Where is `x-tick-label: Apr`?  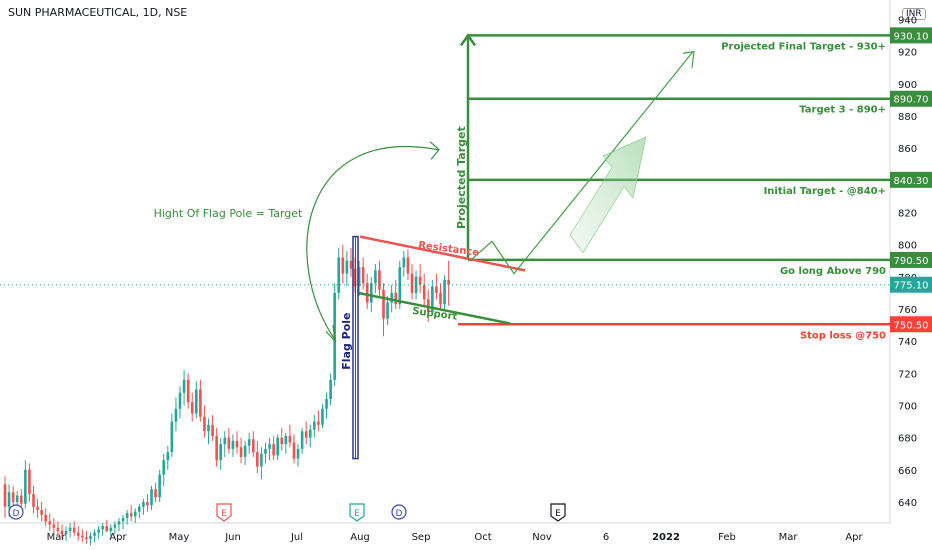 x-tick-label: Apr is located at coordinates (118, 537).